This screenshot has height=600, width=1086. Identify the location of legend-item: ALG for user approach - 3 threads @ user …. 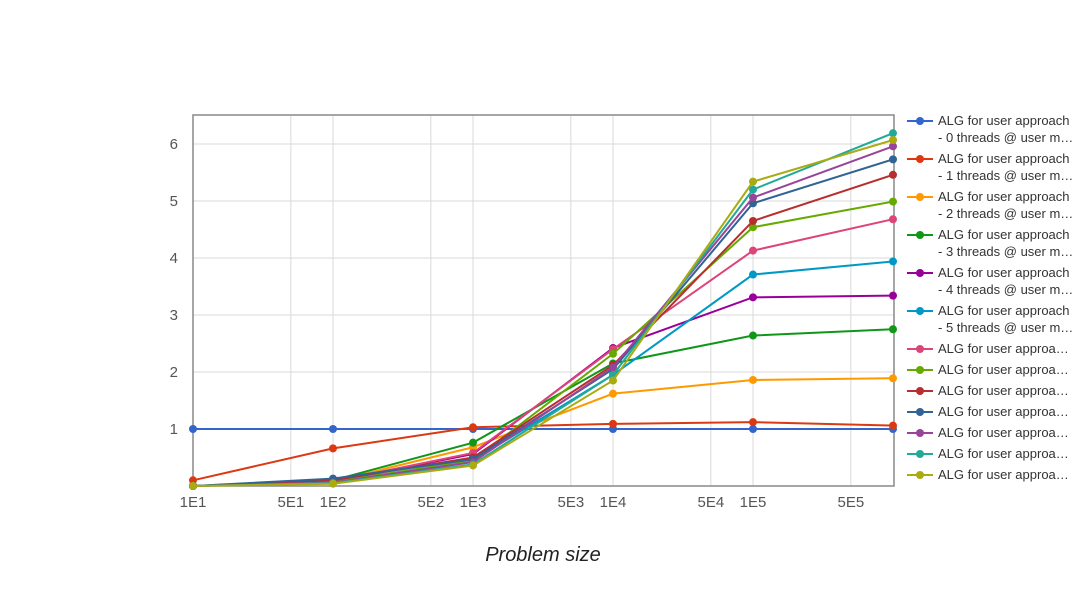
(990, 243).